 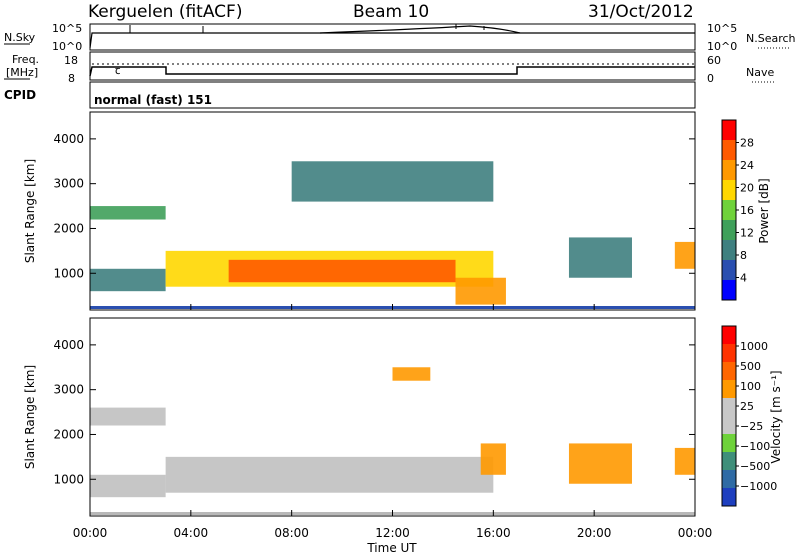 What do you see at coordinates (747, 210) in the screenshot?
I see `power-colorbar-tick-label: 16` at bounding box center [747, 210].